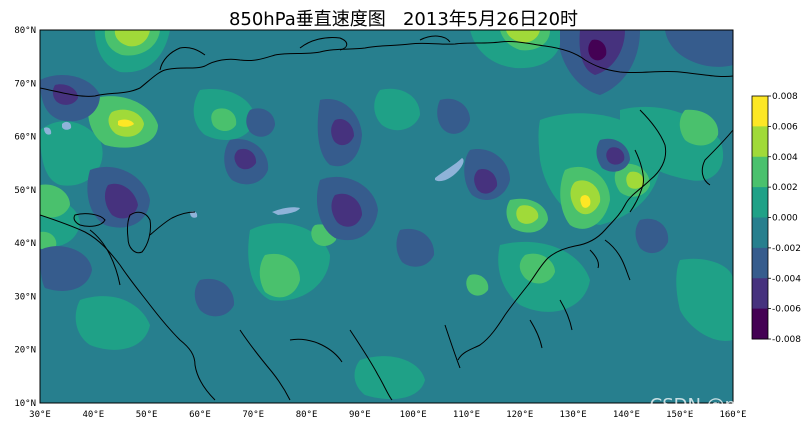 Image resolution: width=807 pixels, height=426 pixels. What do you see at coordinates (679, 415) in the screenshot?
I see `lon-tick-label: 150°E` at bounding box center [679, 415].